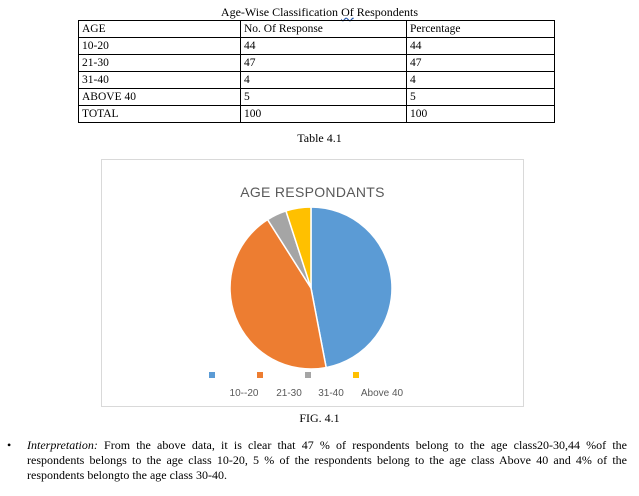 The image size is (639, 496). I want to click on table-row: TOTAL 100 100, so click(316, 114).